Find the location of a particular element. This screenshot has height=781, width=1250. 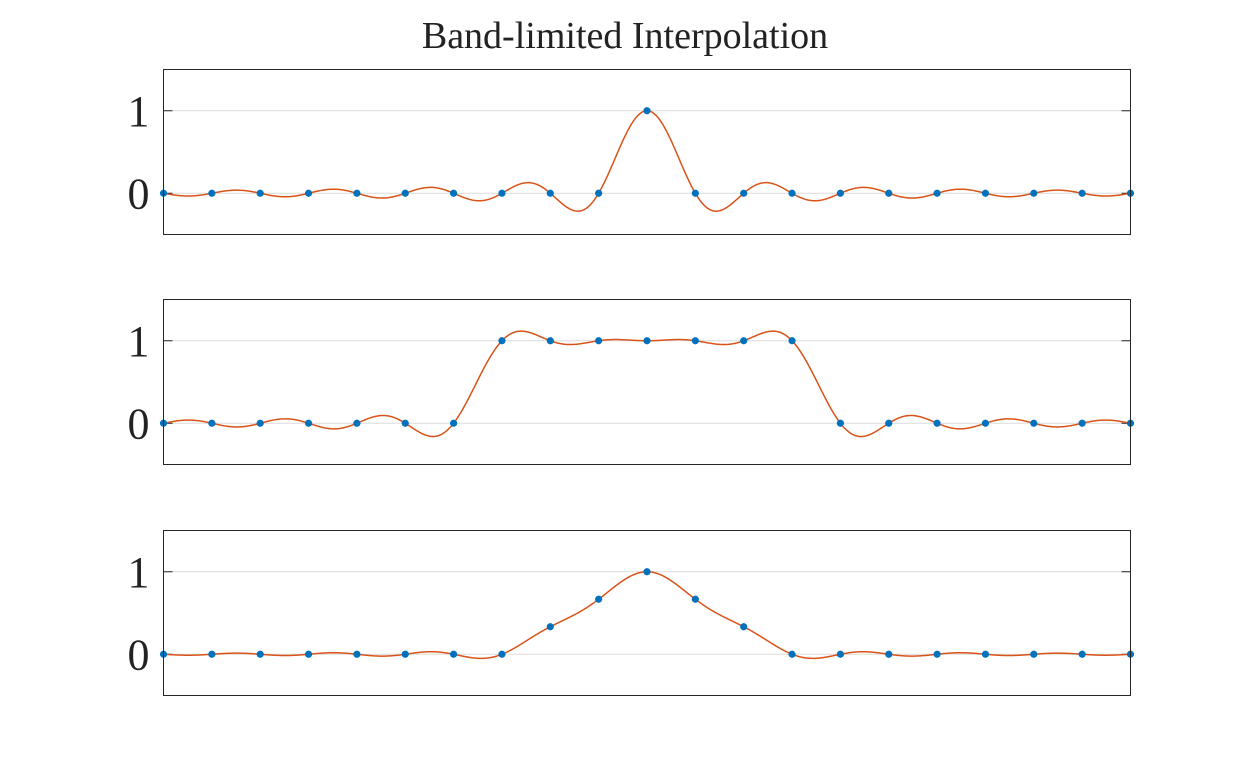

interpolant-line is located at coordinates (647, 615).